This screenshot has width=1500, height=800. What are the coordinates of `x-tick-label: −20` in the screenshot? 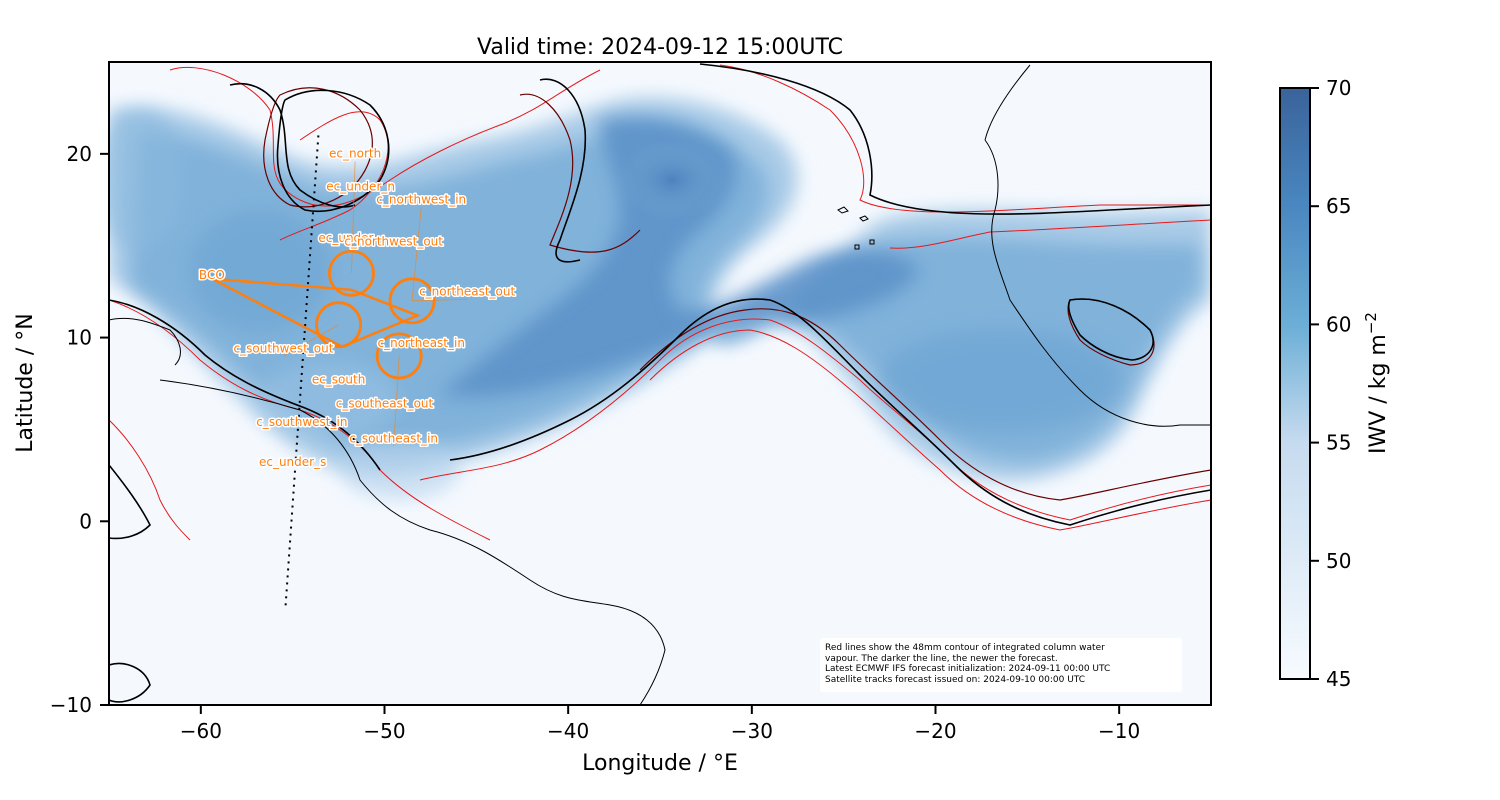 It's located at (935, 731).